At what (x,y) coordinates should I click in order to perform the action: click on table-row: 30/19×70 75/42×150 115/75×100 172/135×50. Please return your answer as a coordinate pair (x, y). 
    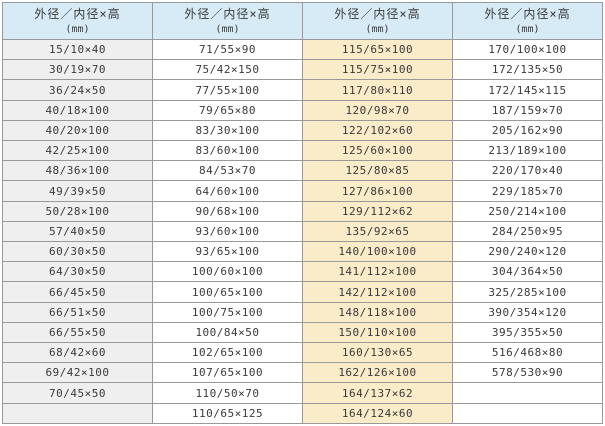
    Looking at the image, I should click on (302, 70).